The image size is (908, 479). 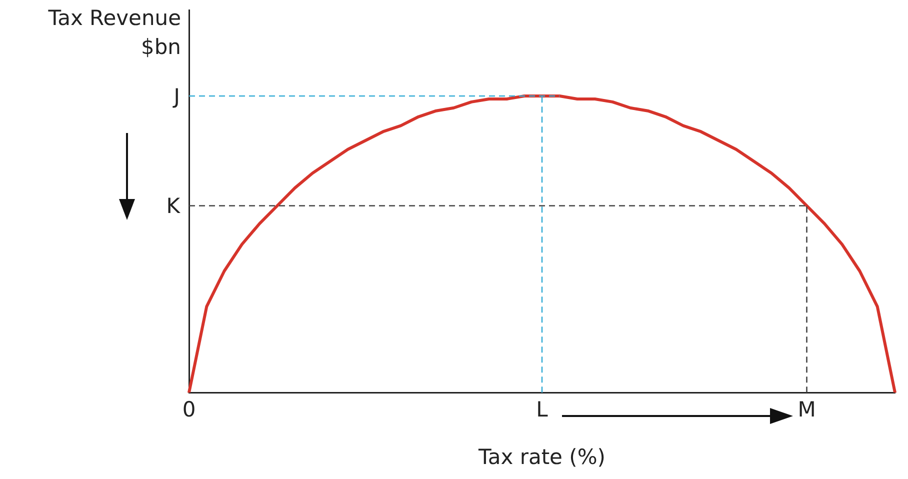 What do you see at coordinates (174, 206) in the screenshot?
I see `ref-line-label: K` at bounding box center [174, 206].